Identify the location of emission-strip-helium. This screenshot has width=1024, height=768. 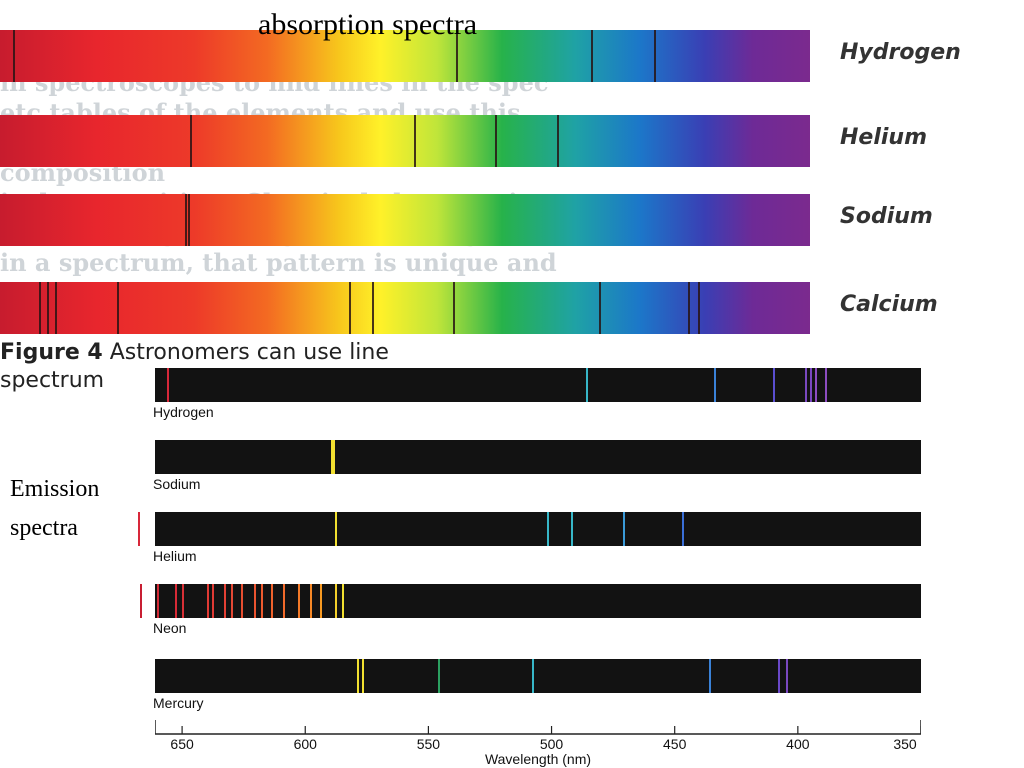
(529, 529).